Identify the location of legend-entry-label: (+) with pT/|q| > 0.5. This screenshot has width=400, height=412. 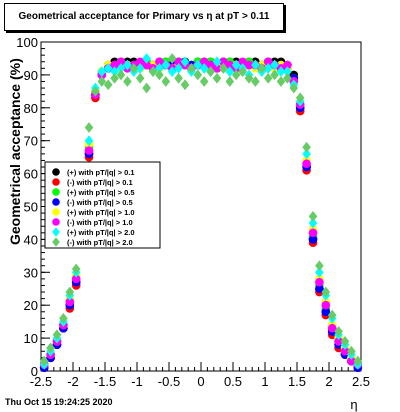
(101, 192).